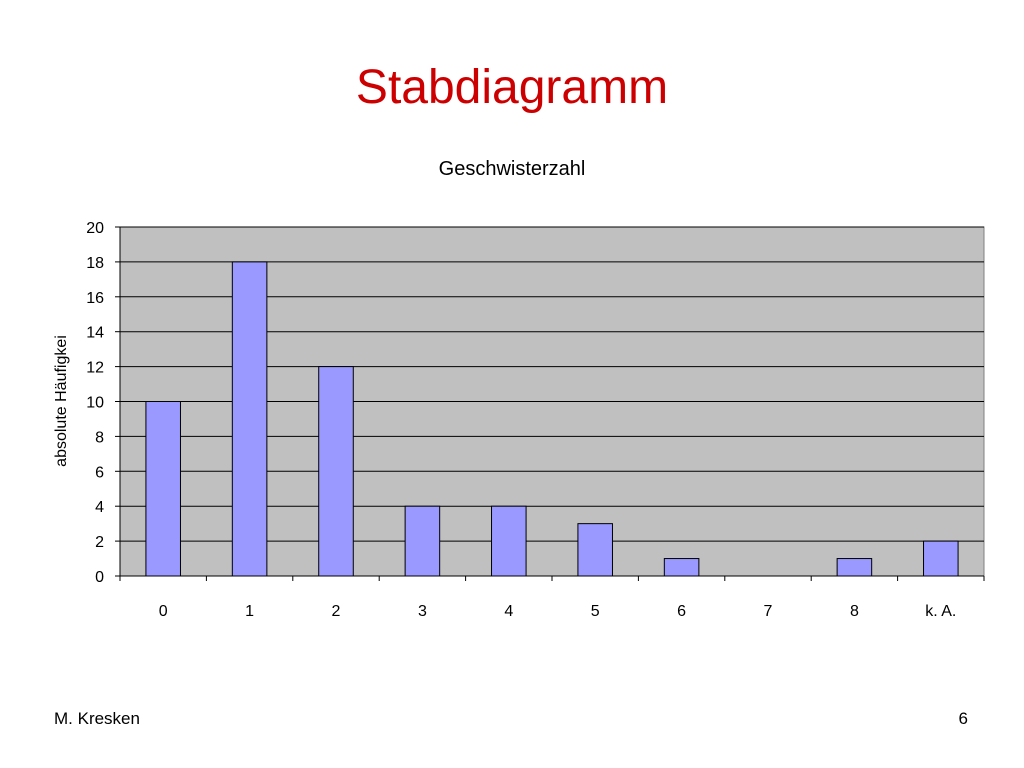 The height and width of the screenshot is (768, 1024). Describe the element at coordinates (99, 542) in the screenshot. I see `y-tick-label: 2` at that location.